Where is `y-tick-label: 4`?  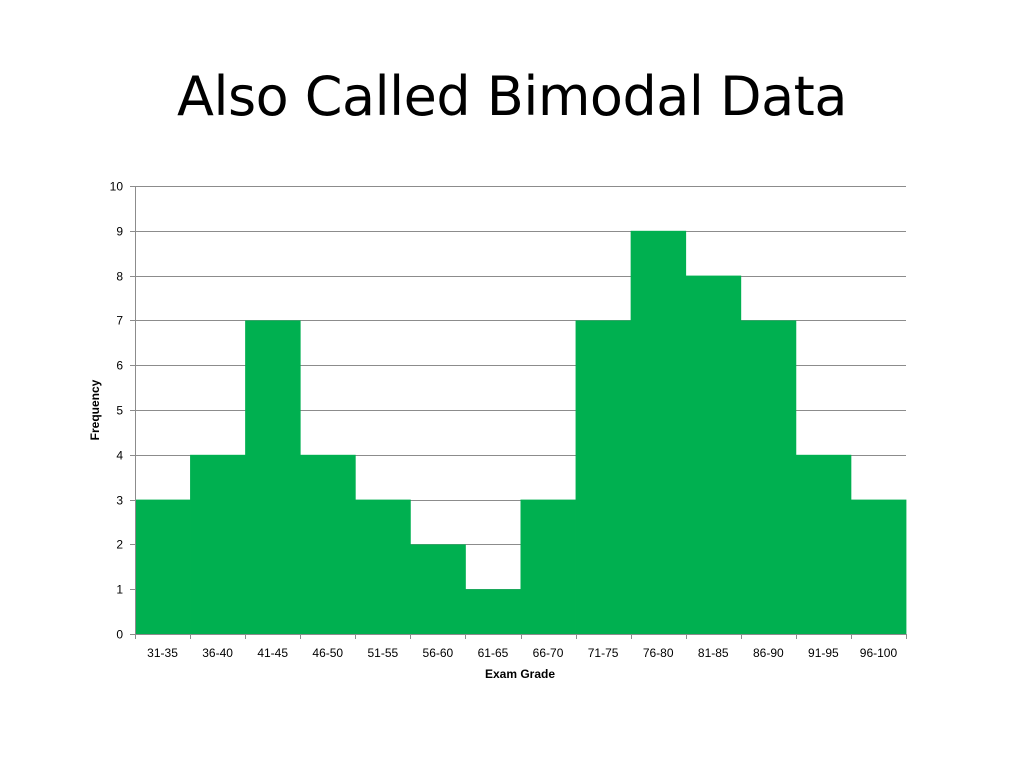 y-tick-label: 4 is located at coordinates (119, 456).